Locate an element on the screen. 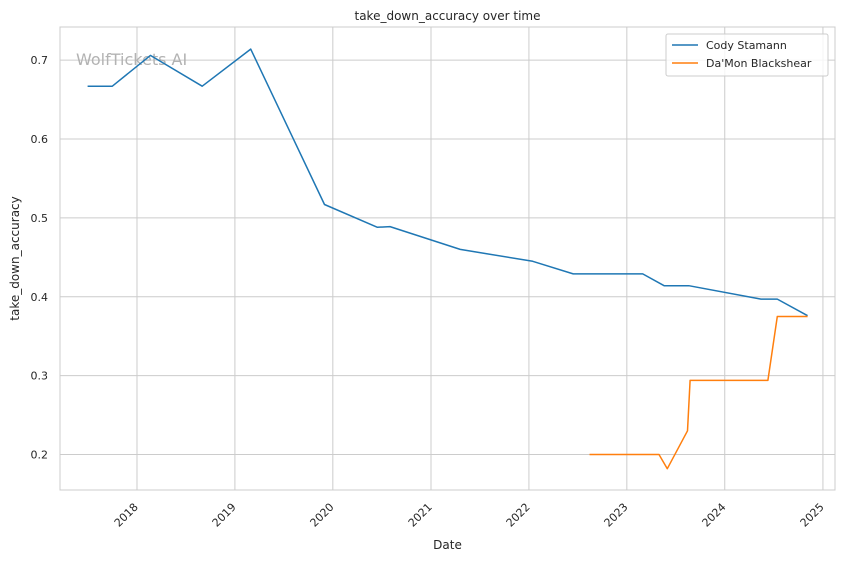 This screenshot has width=844, height=561. y-tick-label: 0.7 is located at coordinates (40, 60).